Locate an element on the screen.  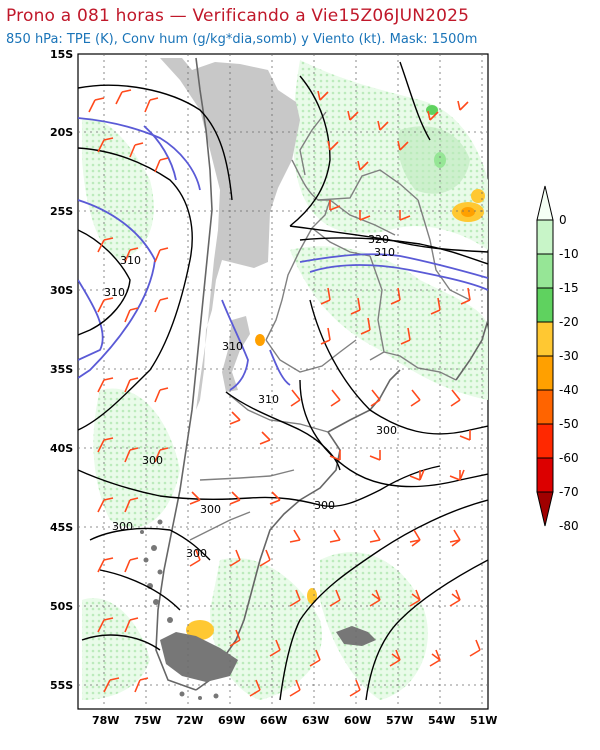
colorbar-label: -60 is located at coordinates (569, 458).